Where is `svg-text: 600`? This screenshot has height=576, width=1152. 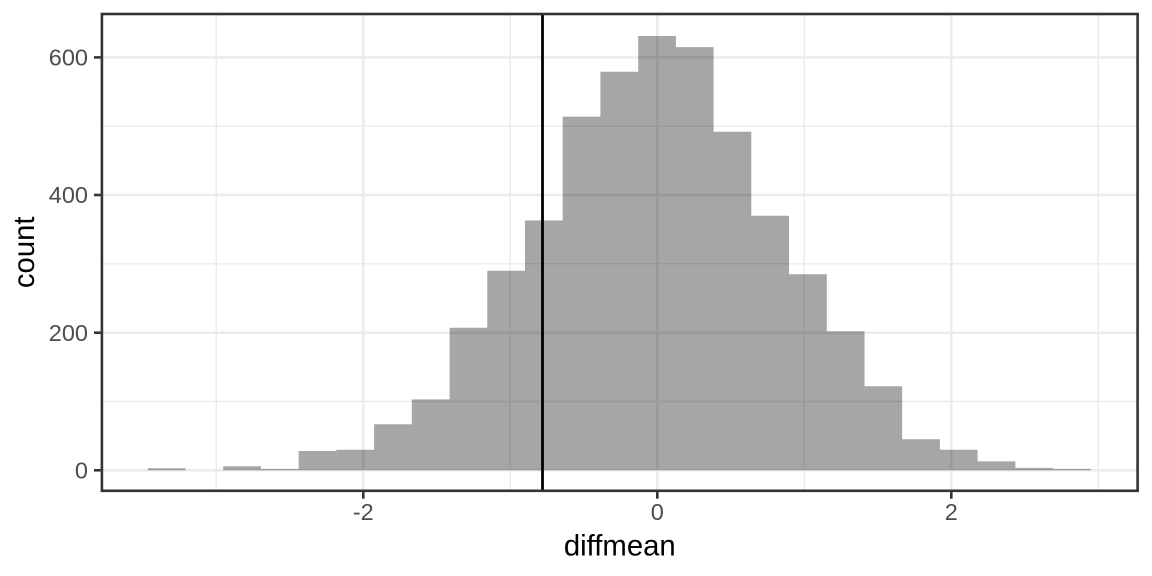 svg-text: 600 is located at coordinates (68, 58).